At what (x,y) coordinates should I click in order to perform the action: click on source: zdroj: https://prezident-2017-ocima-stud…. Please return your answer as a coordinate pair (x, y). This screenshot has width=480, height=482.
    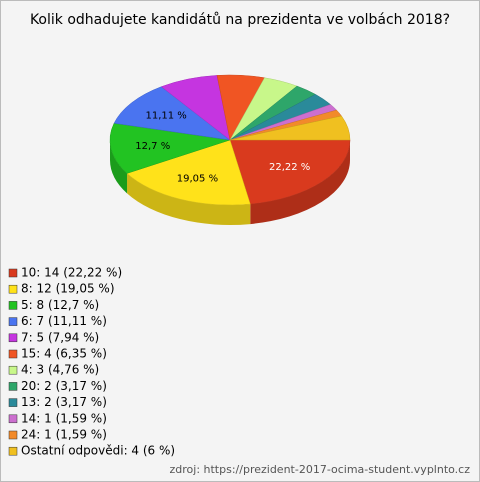
    Looking at the image, I should click on (320, 469).